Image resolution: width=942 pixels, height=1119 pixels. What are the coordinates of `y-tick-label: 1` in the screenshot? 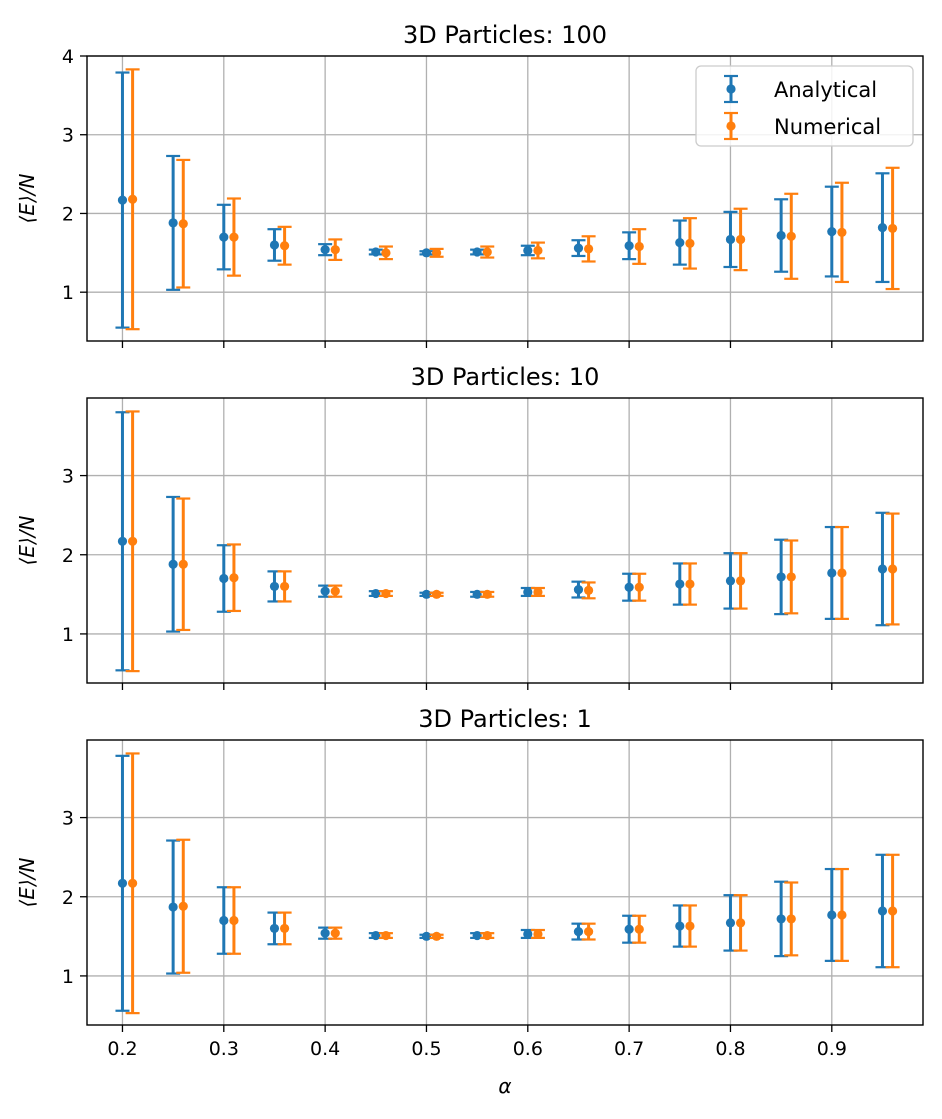 It's located at (68, 293).